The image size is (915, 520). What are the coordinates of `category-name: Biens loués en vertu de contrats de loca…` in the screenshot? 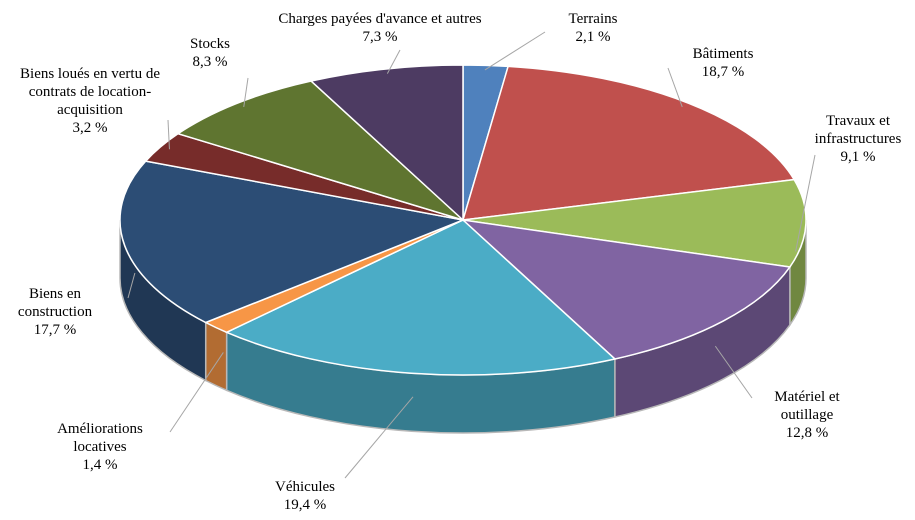 It's located at (90, 92).